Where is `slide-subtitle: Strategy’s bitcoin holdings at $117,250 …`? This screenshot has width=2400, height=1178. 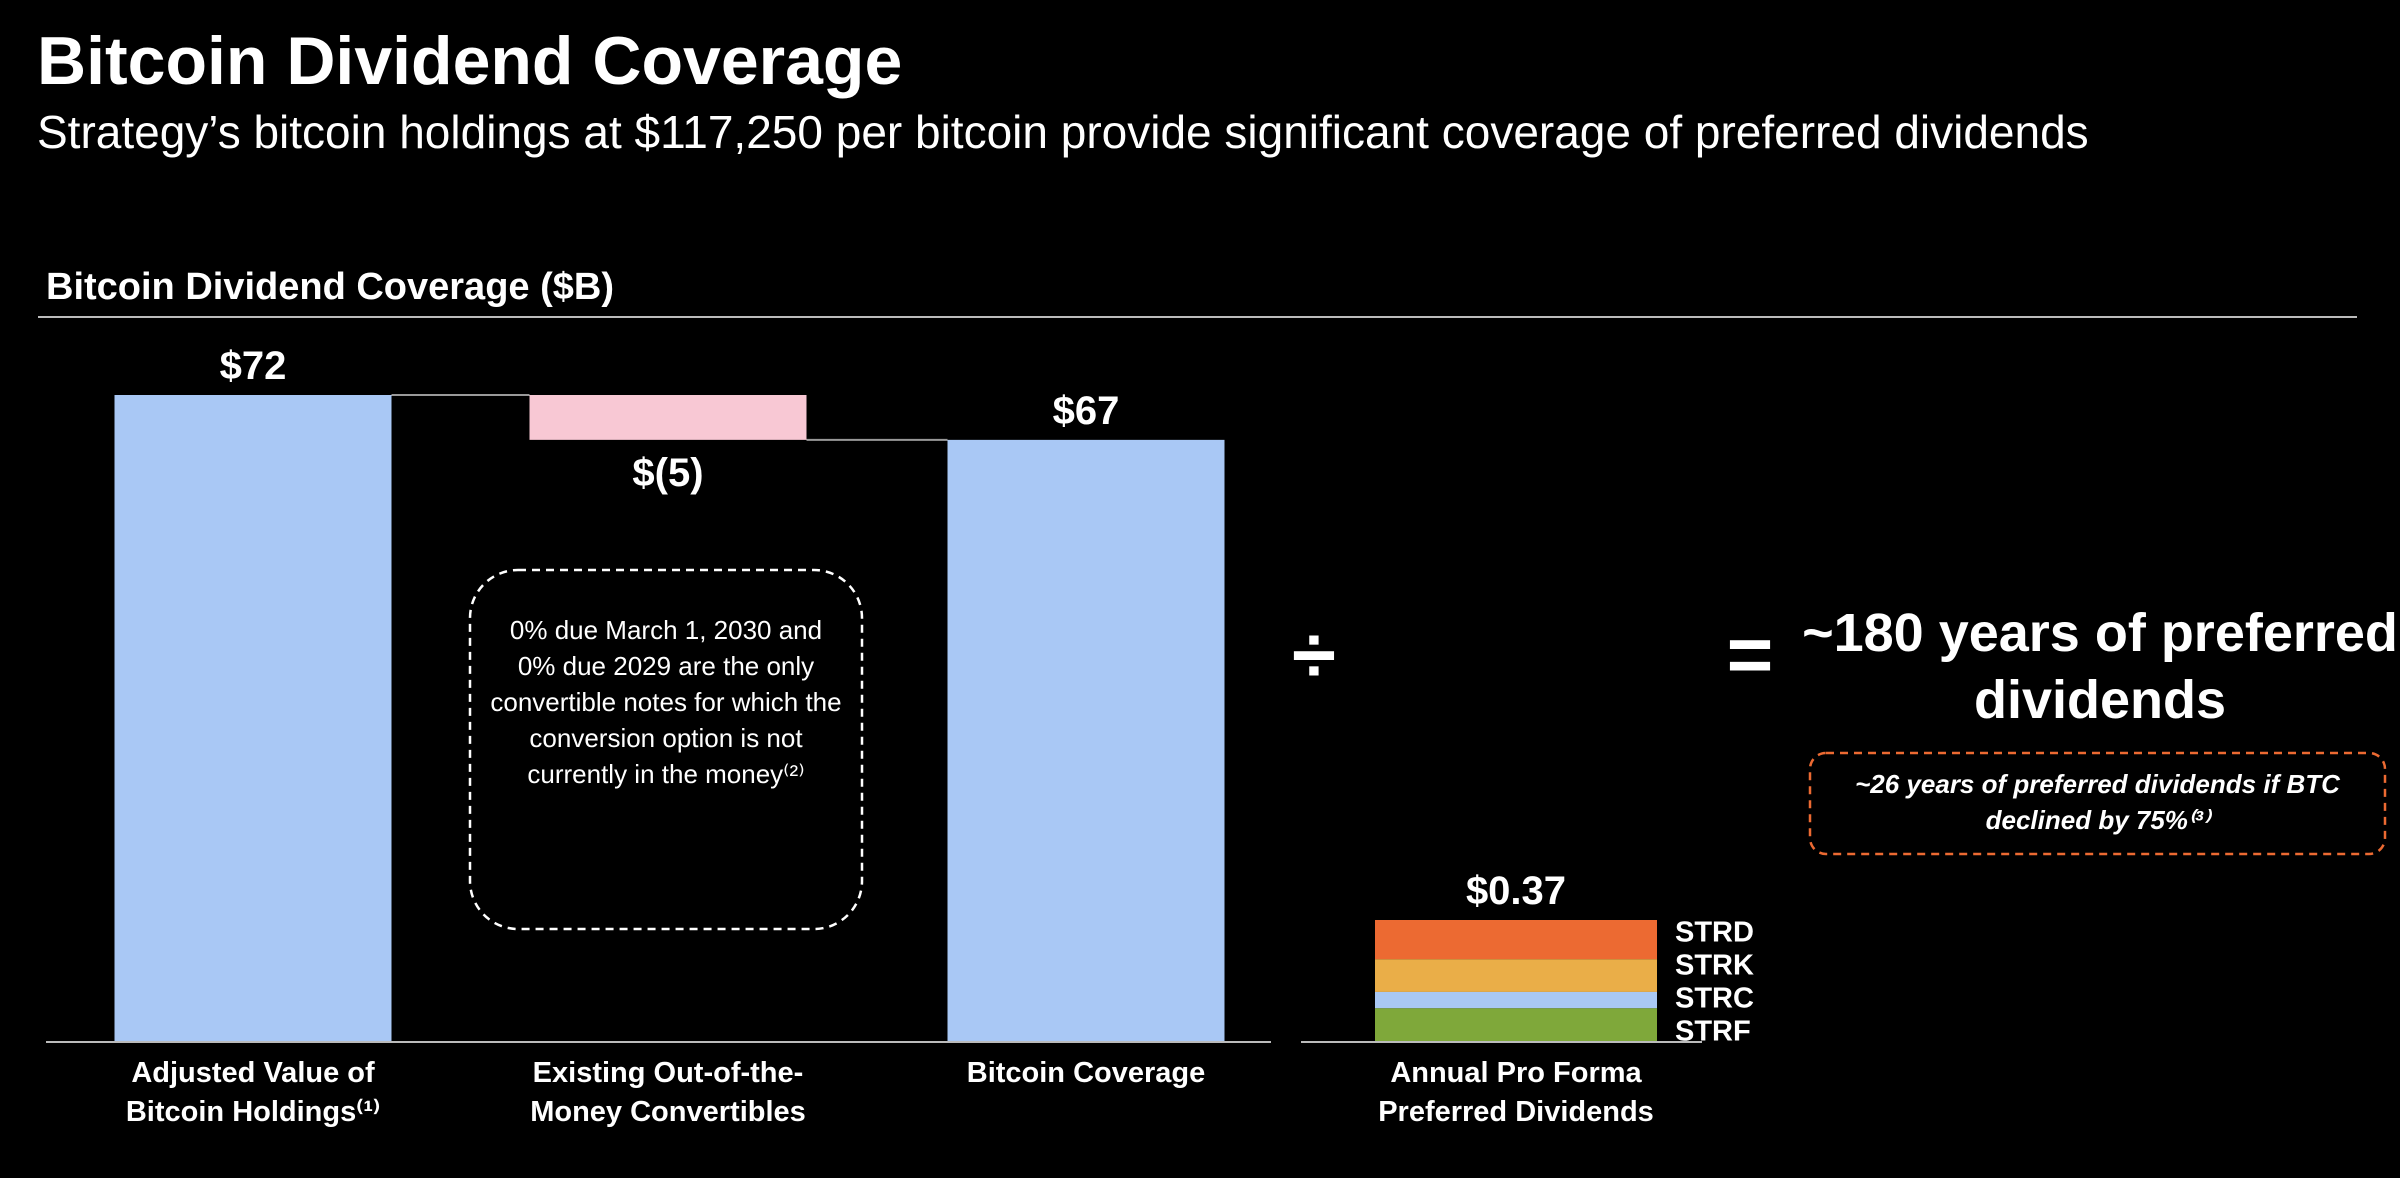
slide-subtitle: Strategy’s bitcoin holdings at $117,250 … is located at coordinates (1063, 132).